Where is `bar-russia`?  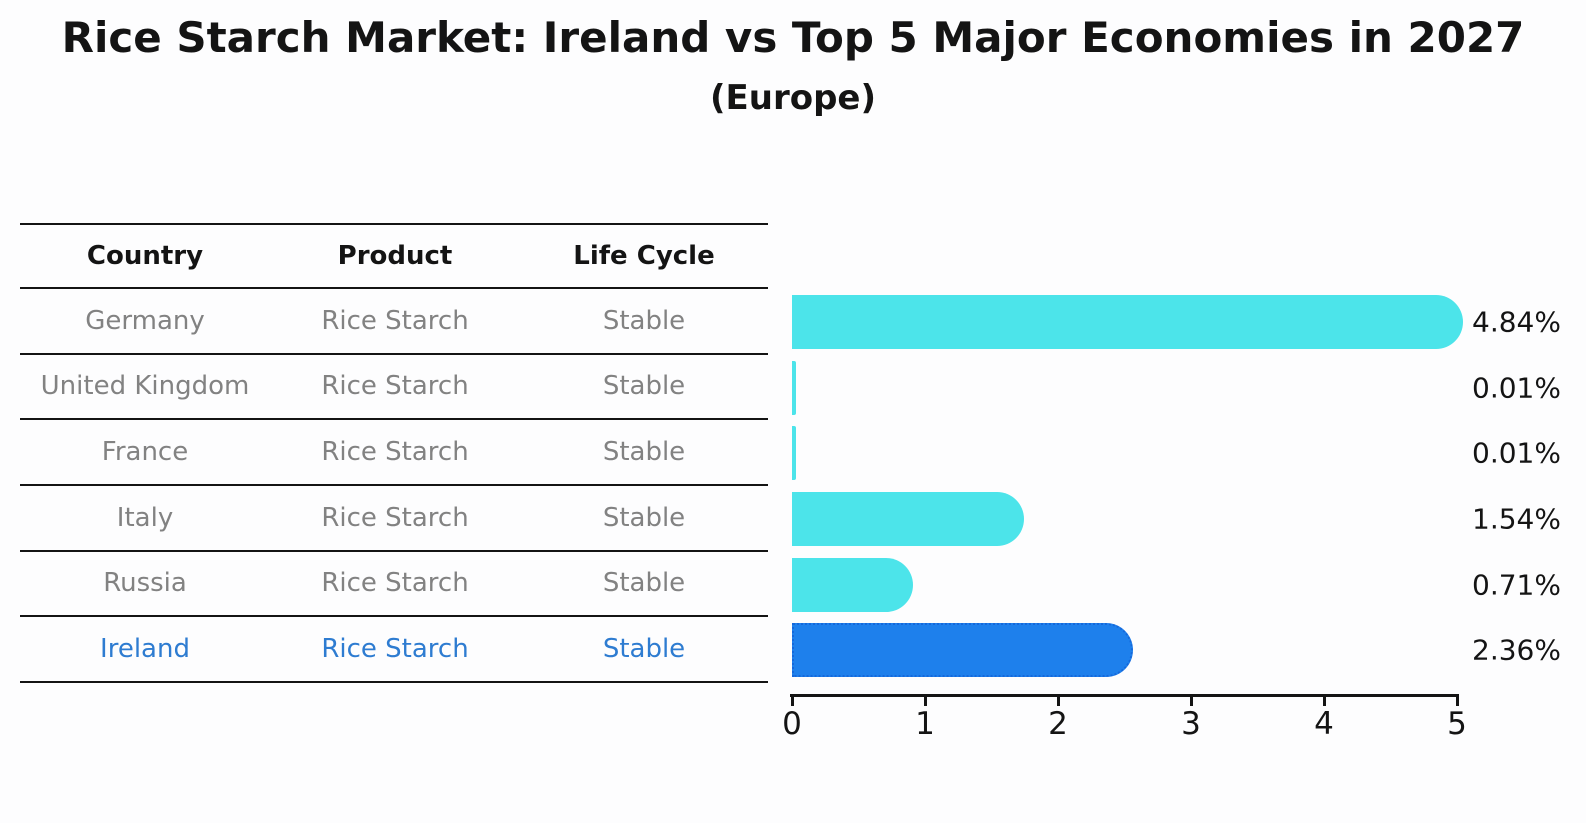
bar-russia is located at coordinates (853, 584).